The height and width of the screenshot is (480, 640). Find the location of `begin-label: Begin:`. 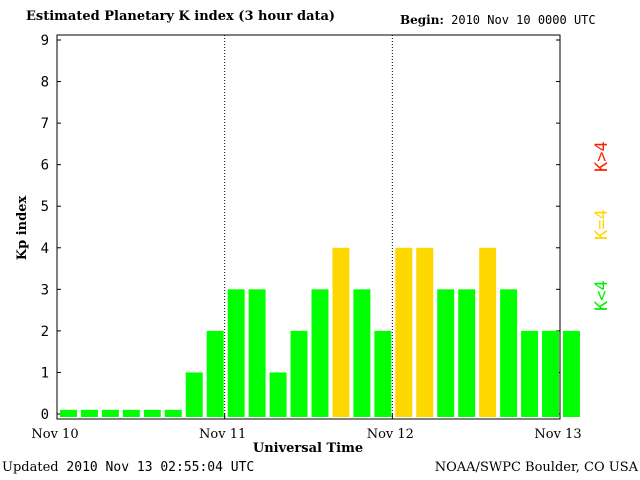

begin-label: Begin: is located at coordinates (422, 20).